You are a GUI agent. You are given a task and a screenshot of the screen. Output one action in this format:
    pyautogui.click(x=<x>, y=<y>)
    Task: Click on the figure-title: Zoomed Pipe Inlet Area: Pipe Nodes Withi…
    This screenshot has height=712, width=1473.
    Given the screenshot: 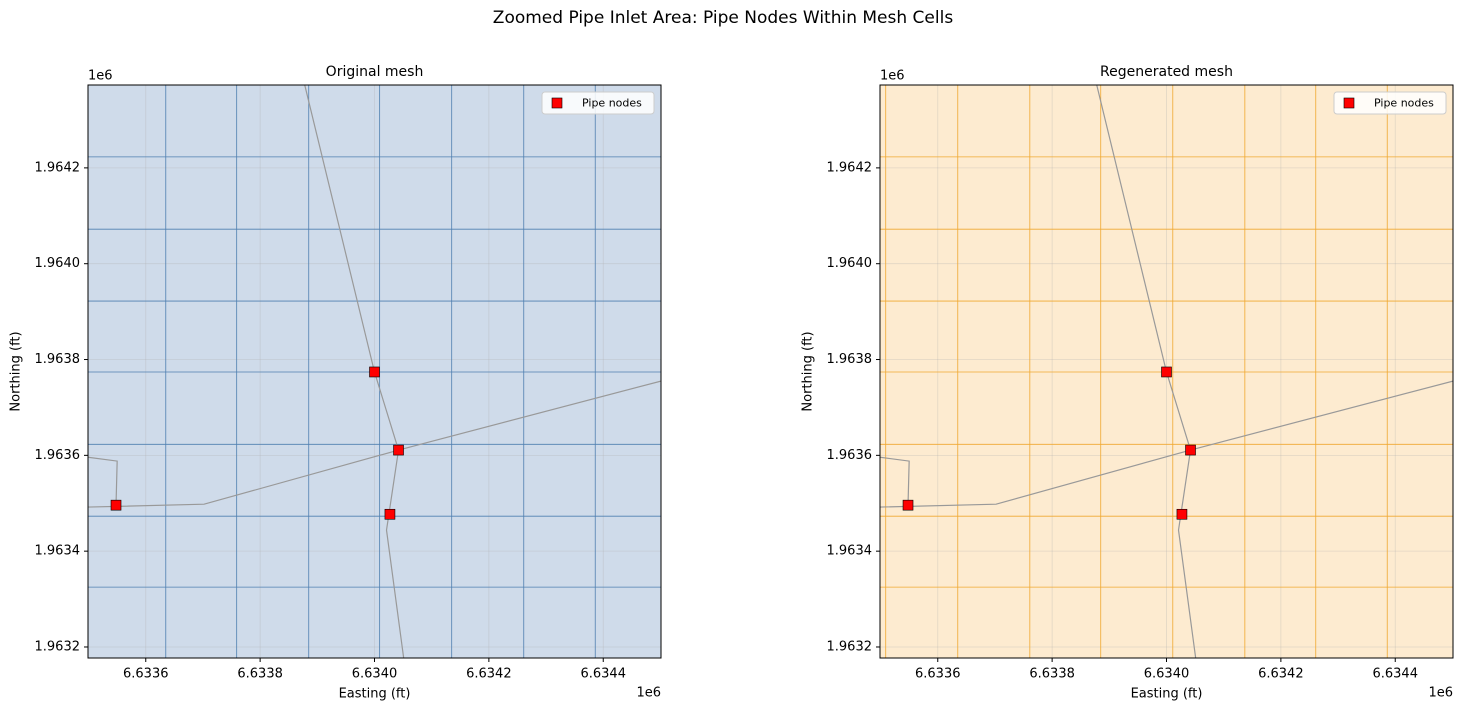 What is the action you would take?
    pyautogui.click(x=723, y=18)
    